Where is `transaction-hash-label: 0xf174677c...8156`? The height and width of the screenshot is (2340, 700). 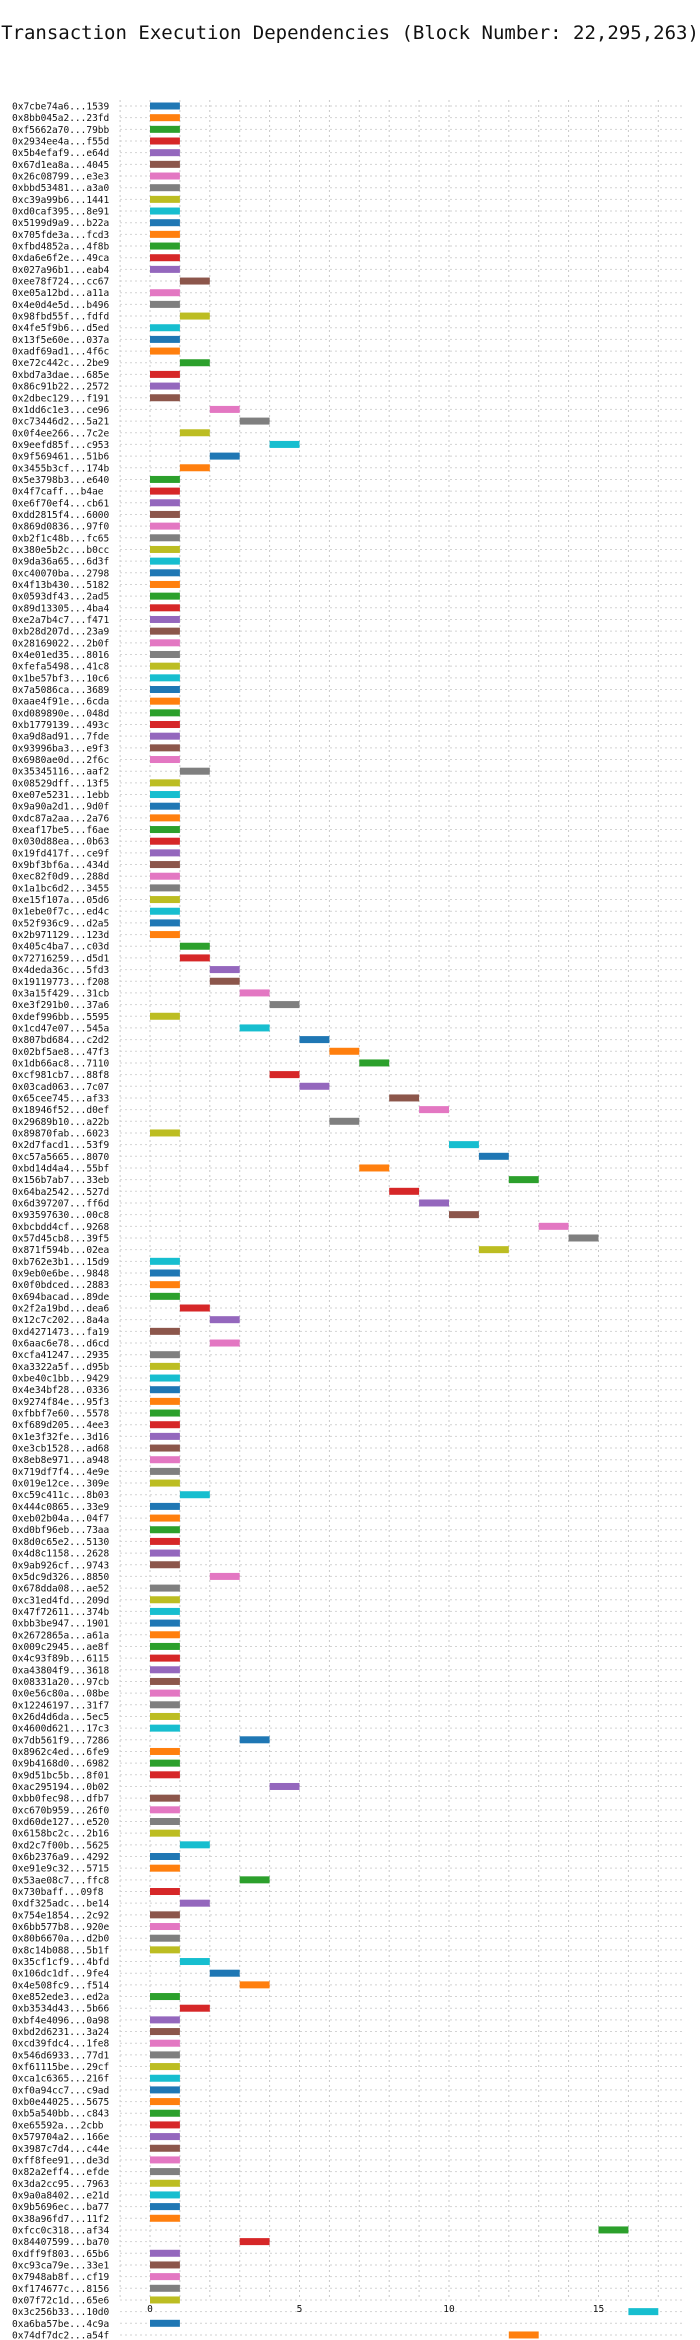
transaction-hash-label: 0xf174677c...8156 is located at coordinates (61, 2289).